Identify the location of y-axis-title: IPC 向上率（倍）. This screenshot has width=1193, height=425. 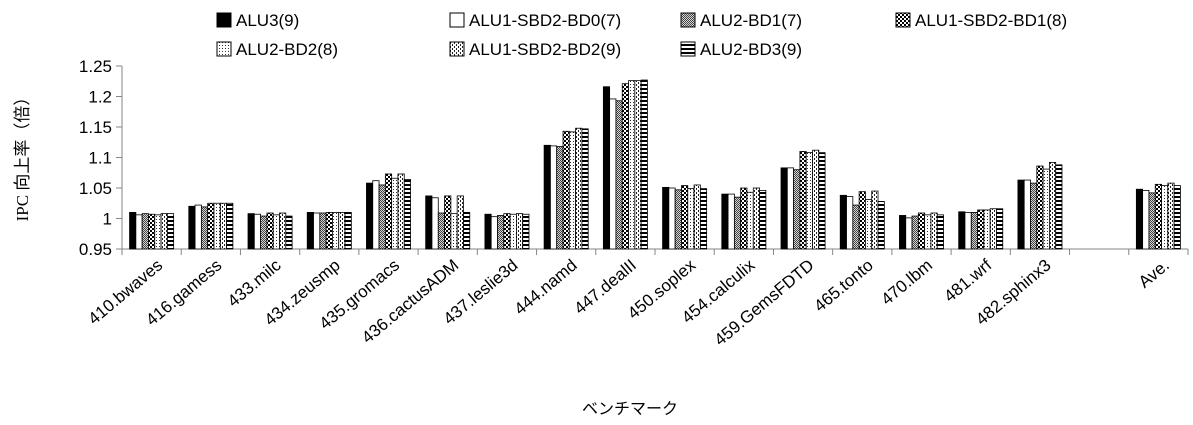
(22, 155).